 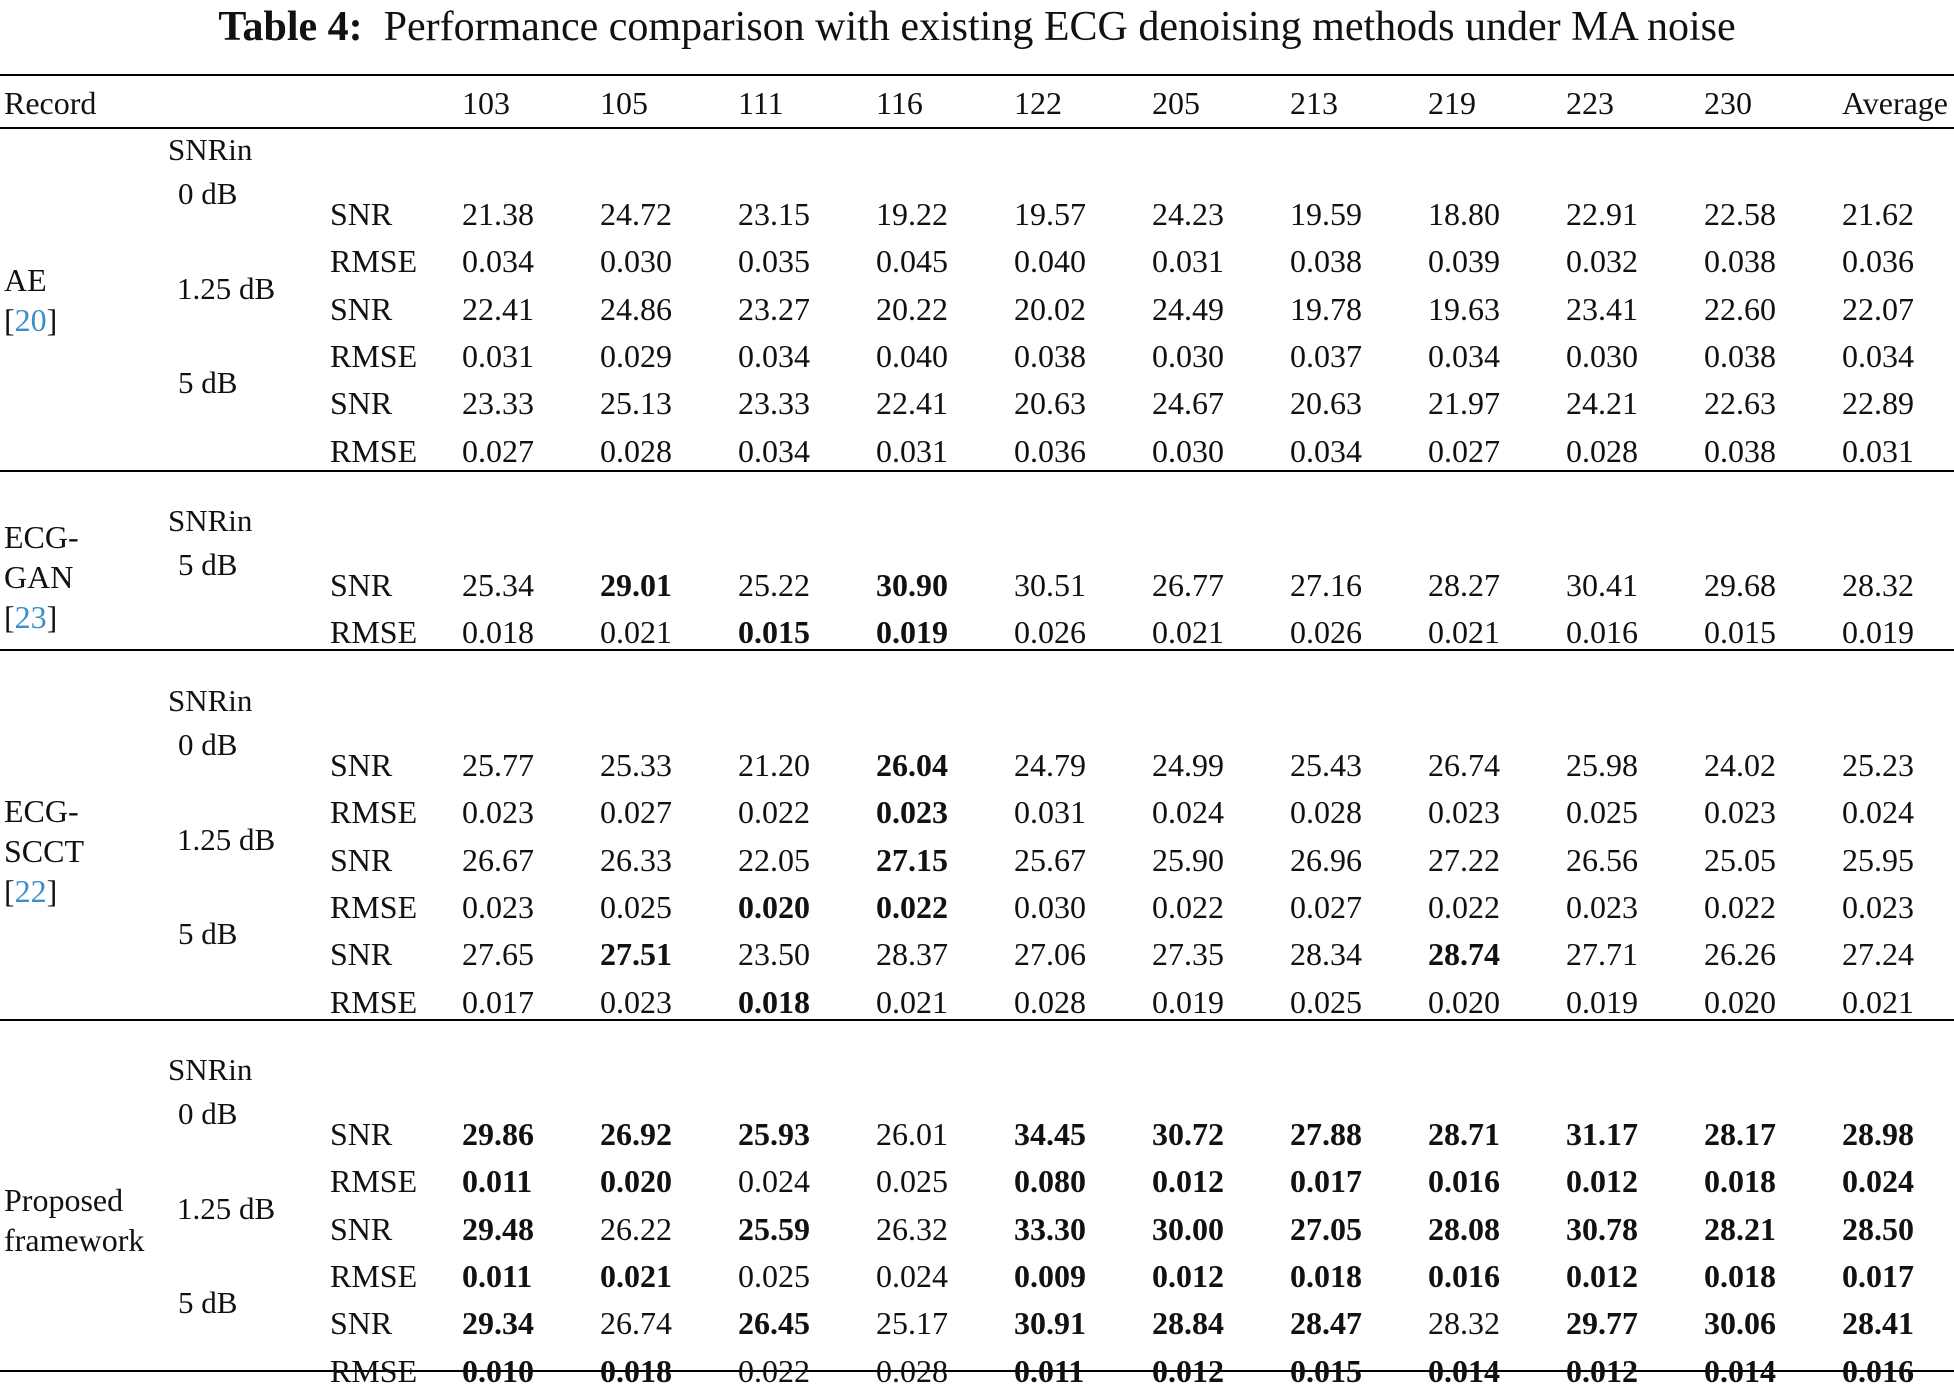 What do you see at coordinates (498, 1134) in the screenshot?
I see `table-cell-value: 29.86` at bounding box center [498, 1134].